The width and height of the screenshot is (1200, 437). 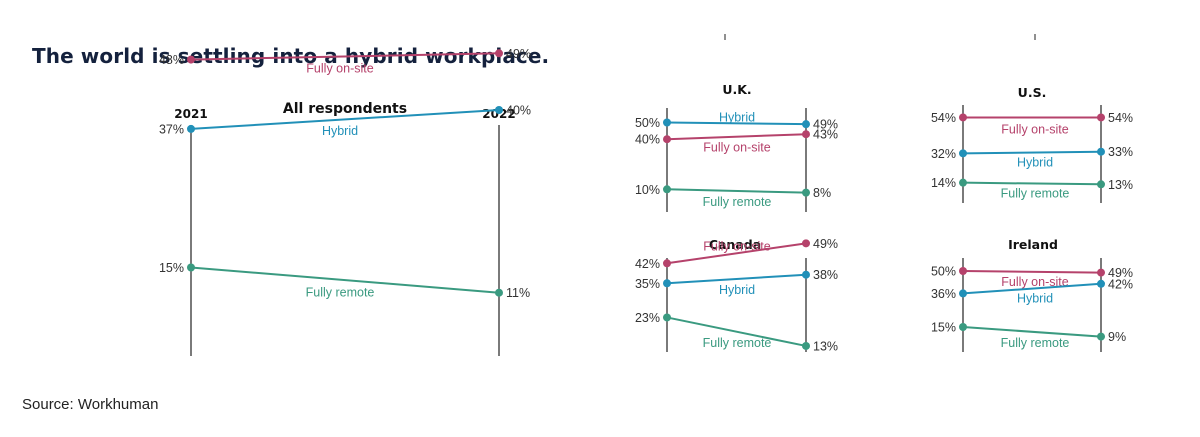 What do you see at coordinates (825, 135) in the screenshot?
I see `data-label: 43%` at bounding box center [825, 135].